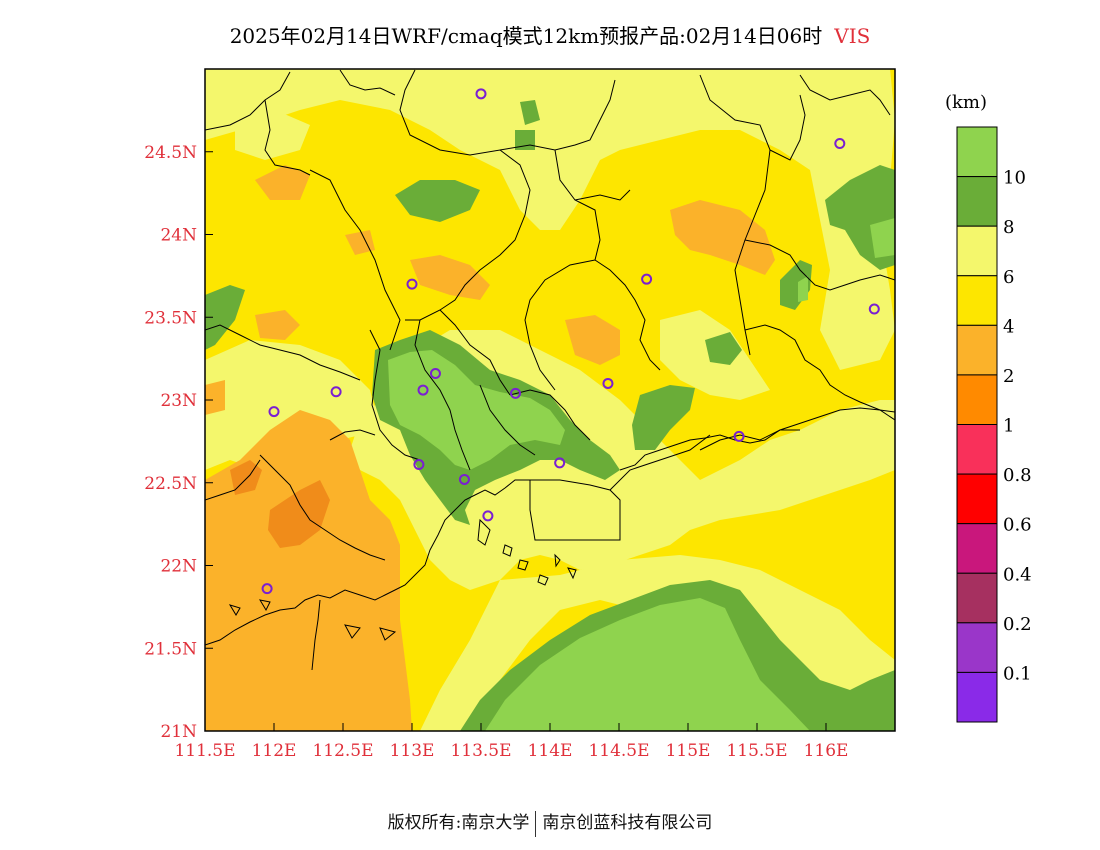 Image resolution: width=1100 pixels, height=850 pixels. I want to click on title-variable: VIS, so click(852, 36).